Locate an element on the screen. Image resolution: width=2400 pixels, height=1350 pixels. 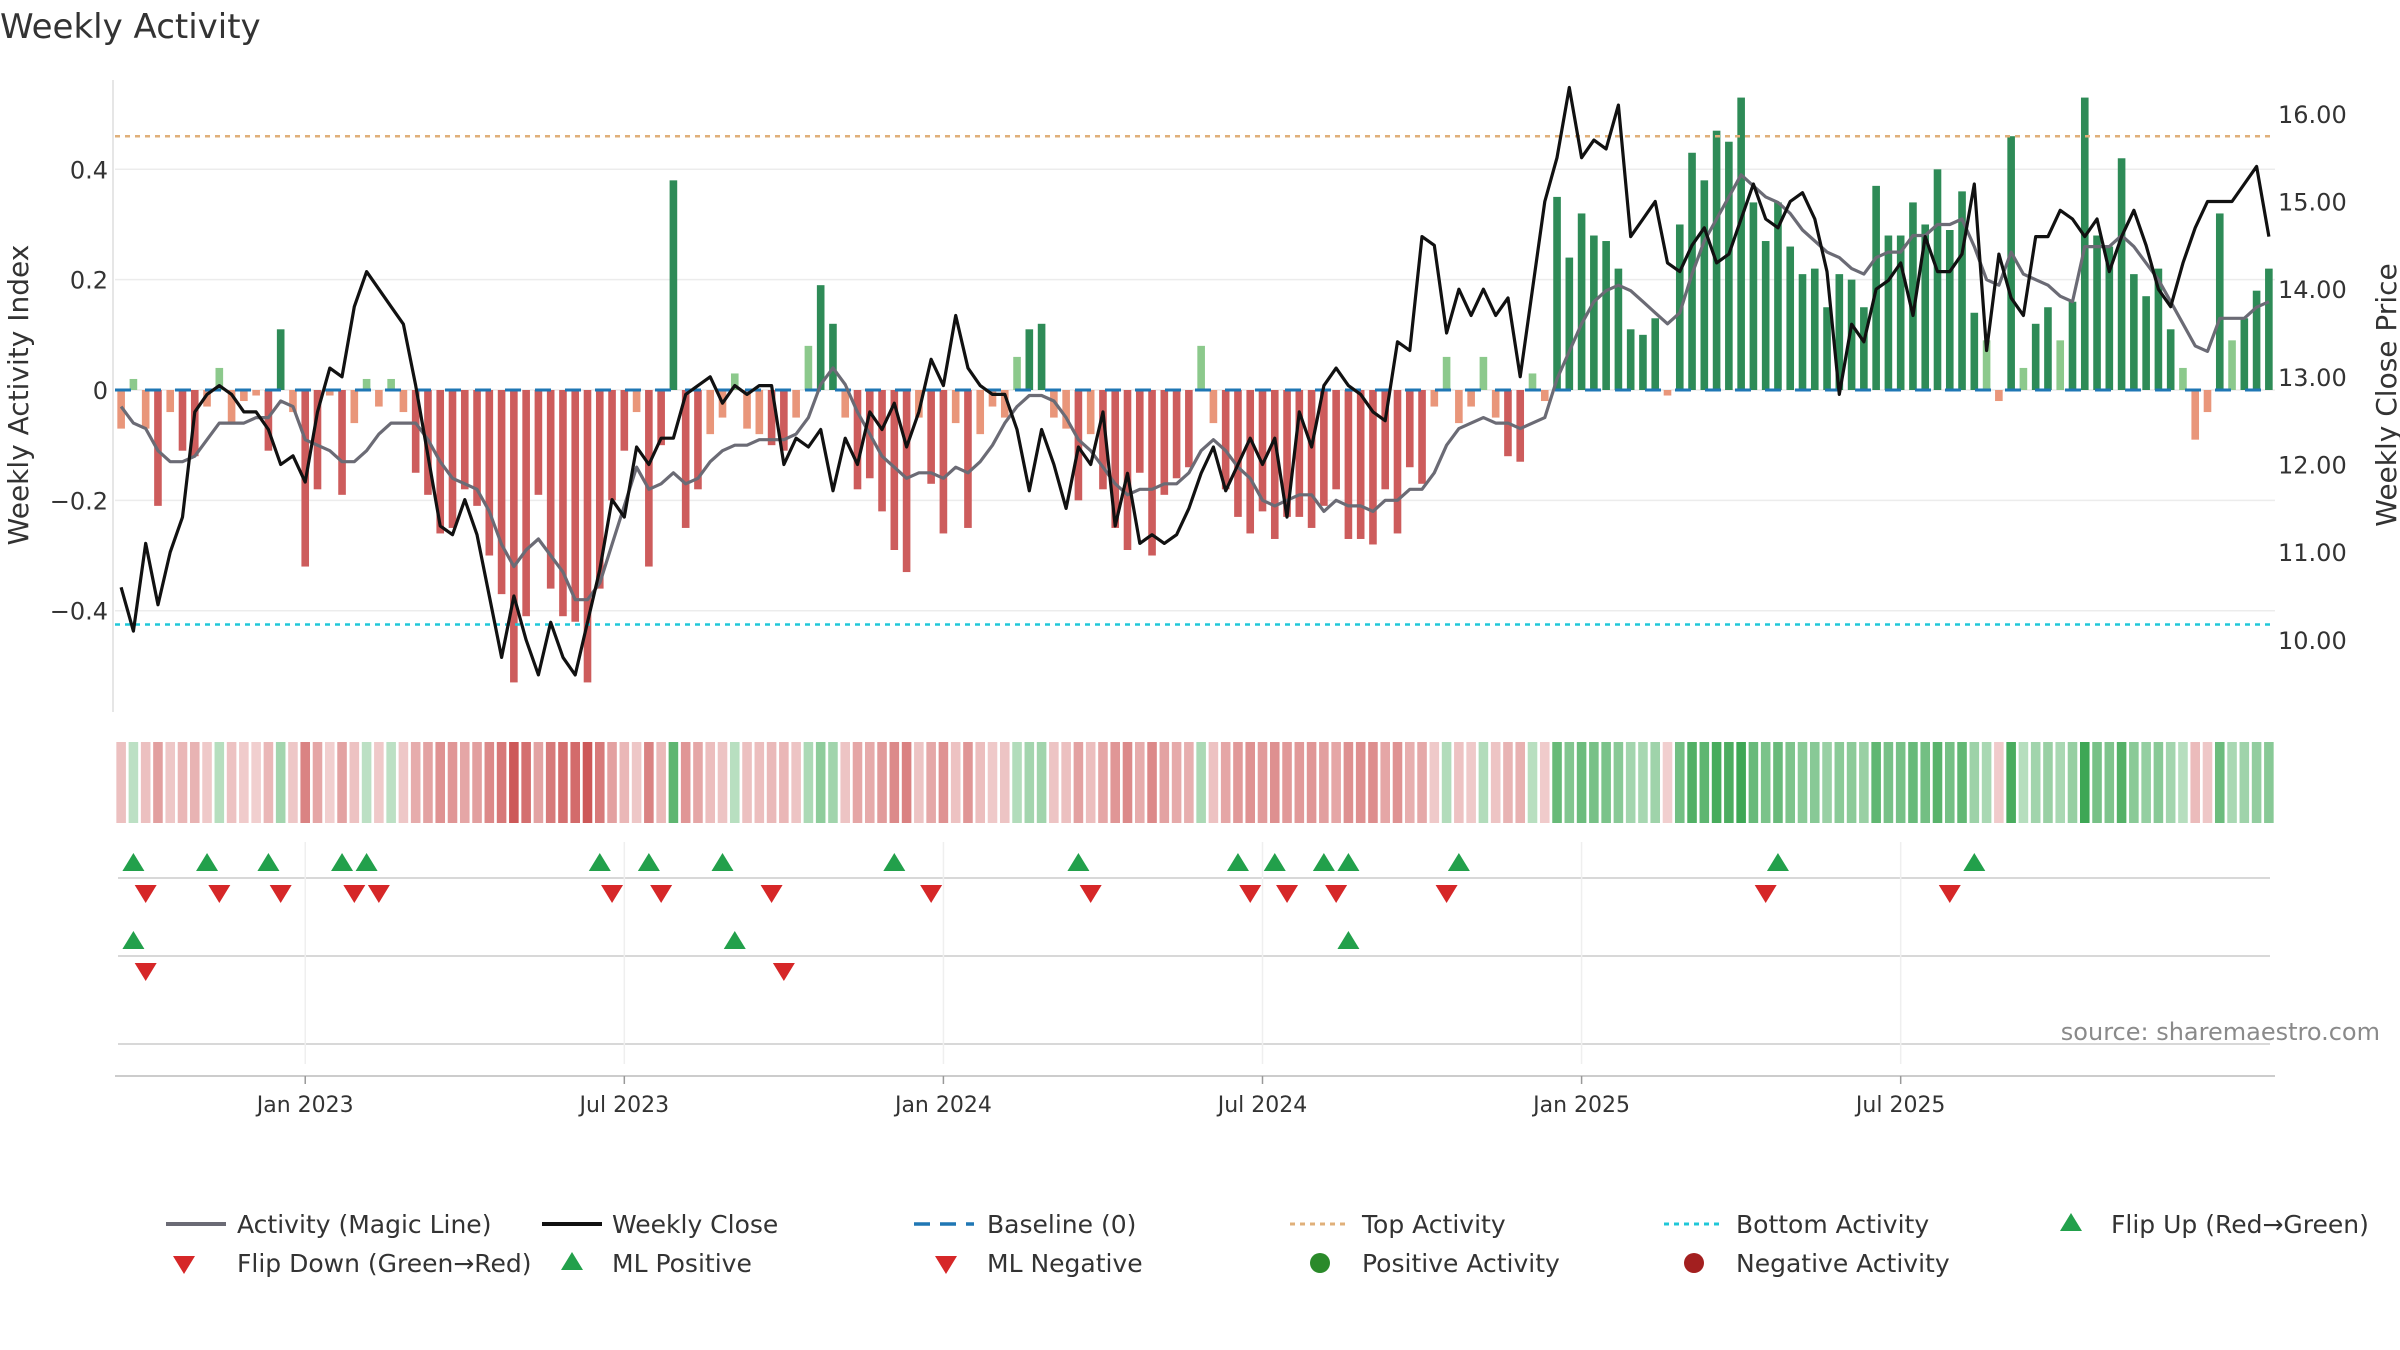
legend-label: Top Activity is located at coordinates (1433, 1224).